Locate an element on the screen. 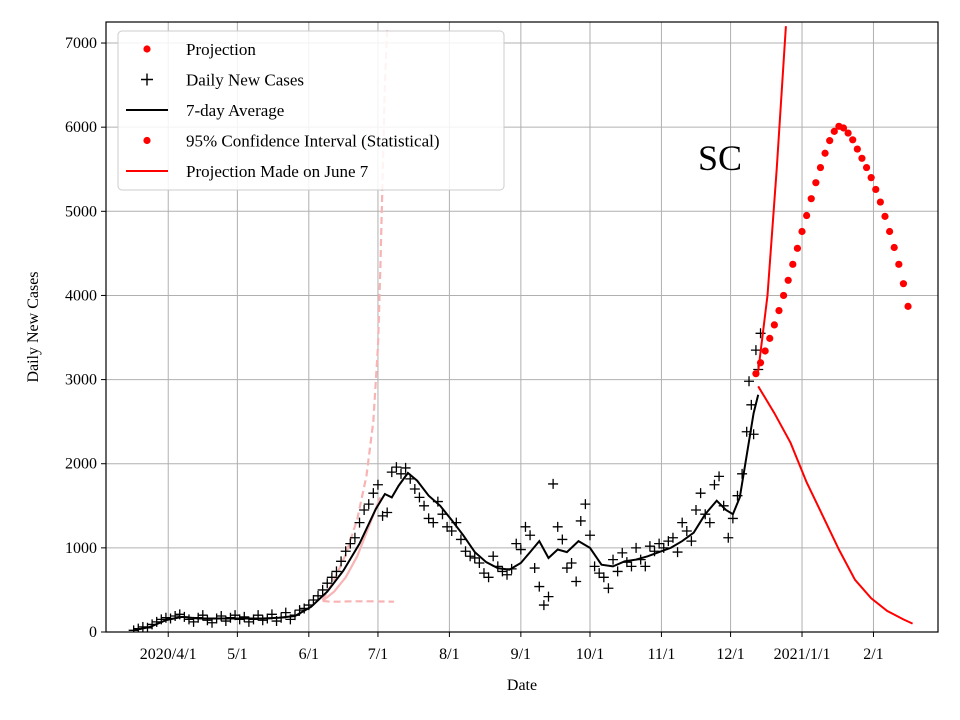 The image size is (960, 720). legend-entry-label: Projection is located at coordinates (221, 49).